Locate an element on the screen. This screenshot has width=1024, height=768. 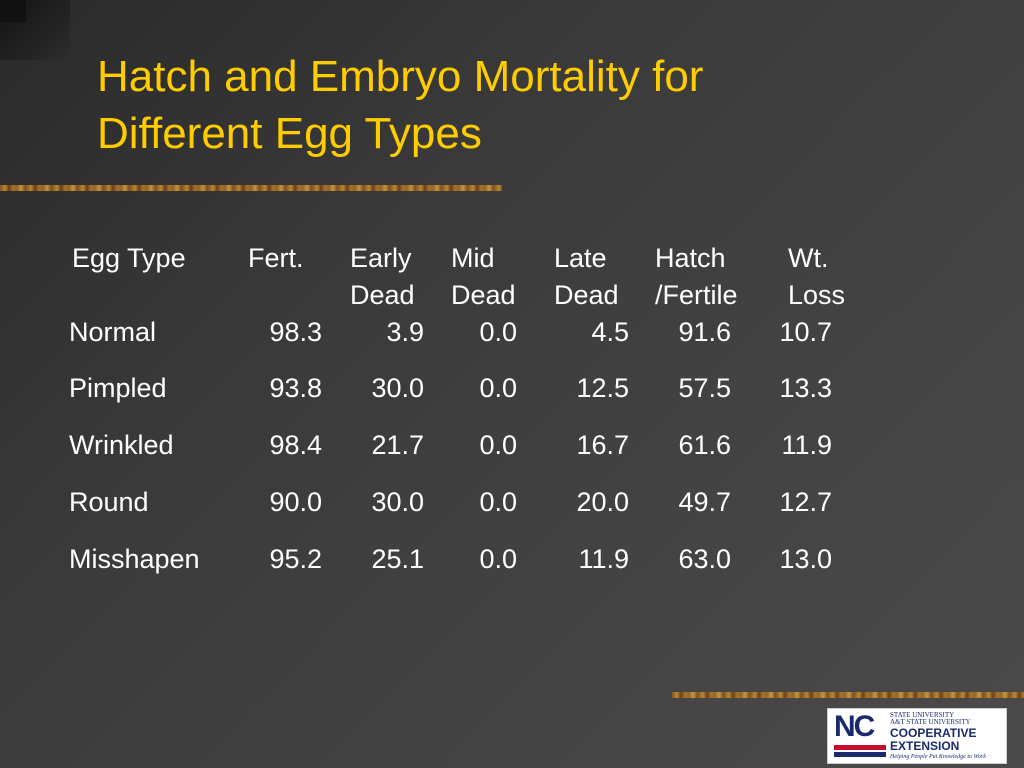
header-late-dead: Late Dead is located at coordinates (586, 277).